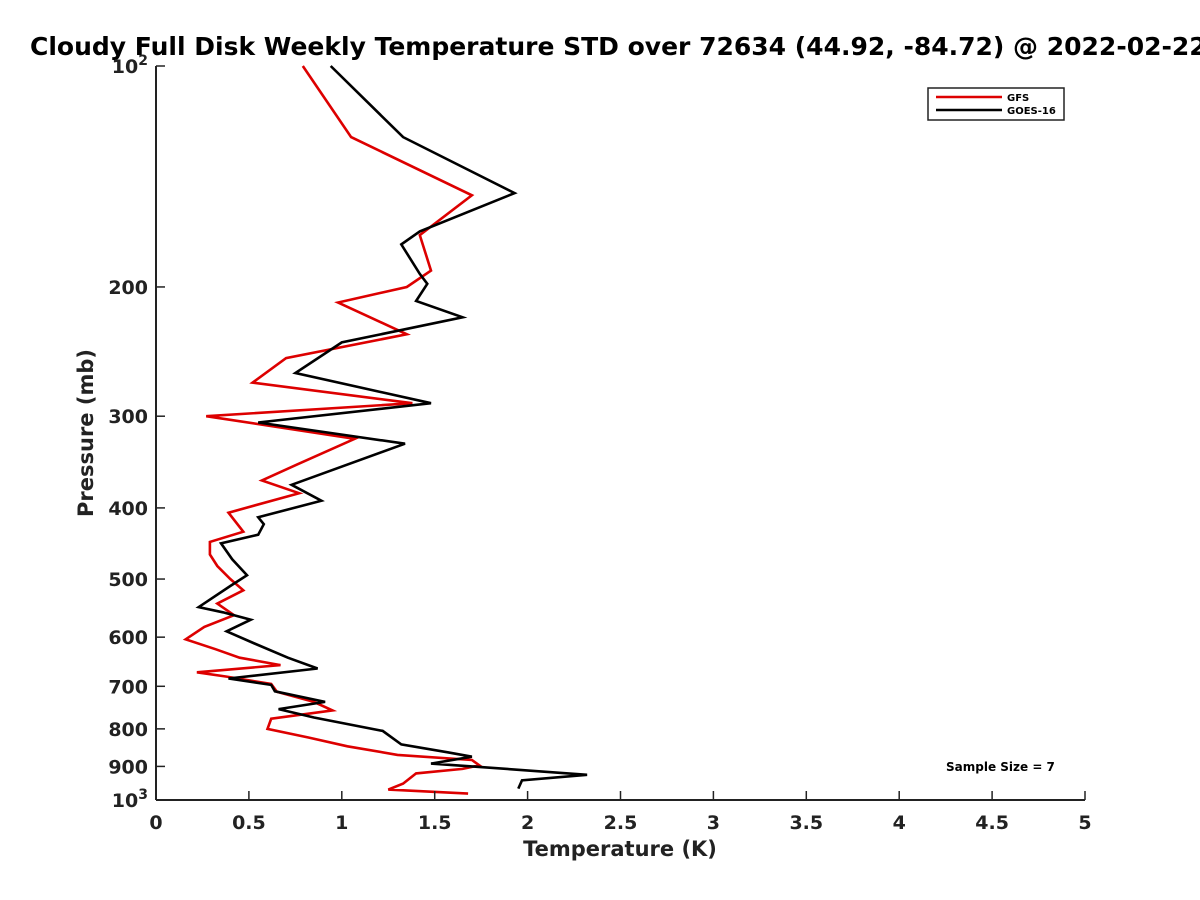 This screenshot has height=900, width=1200. Describe the element at coordinates (128, 687) in the screenshot. I see `y-tick-label: 700` at that location.